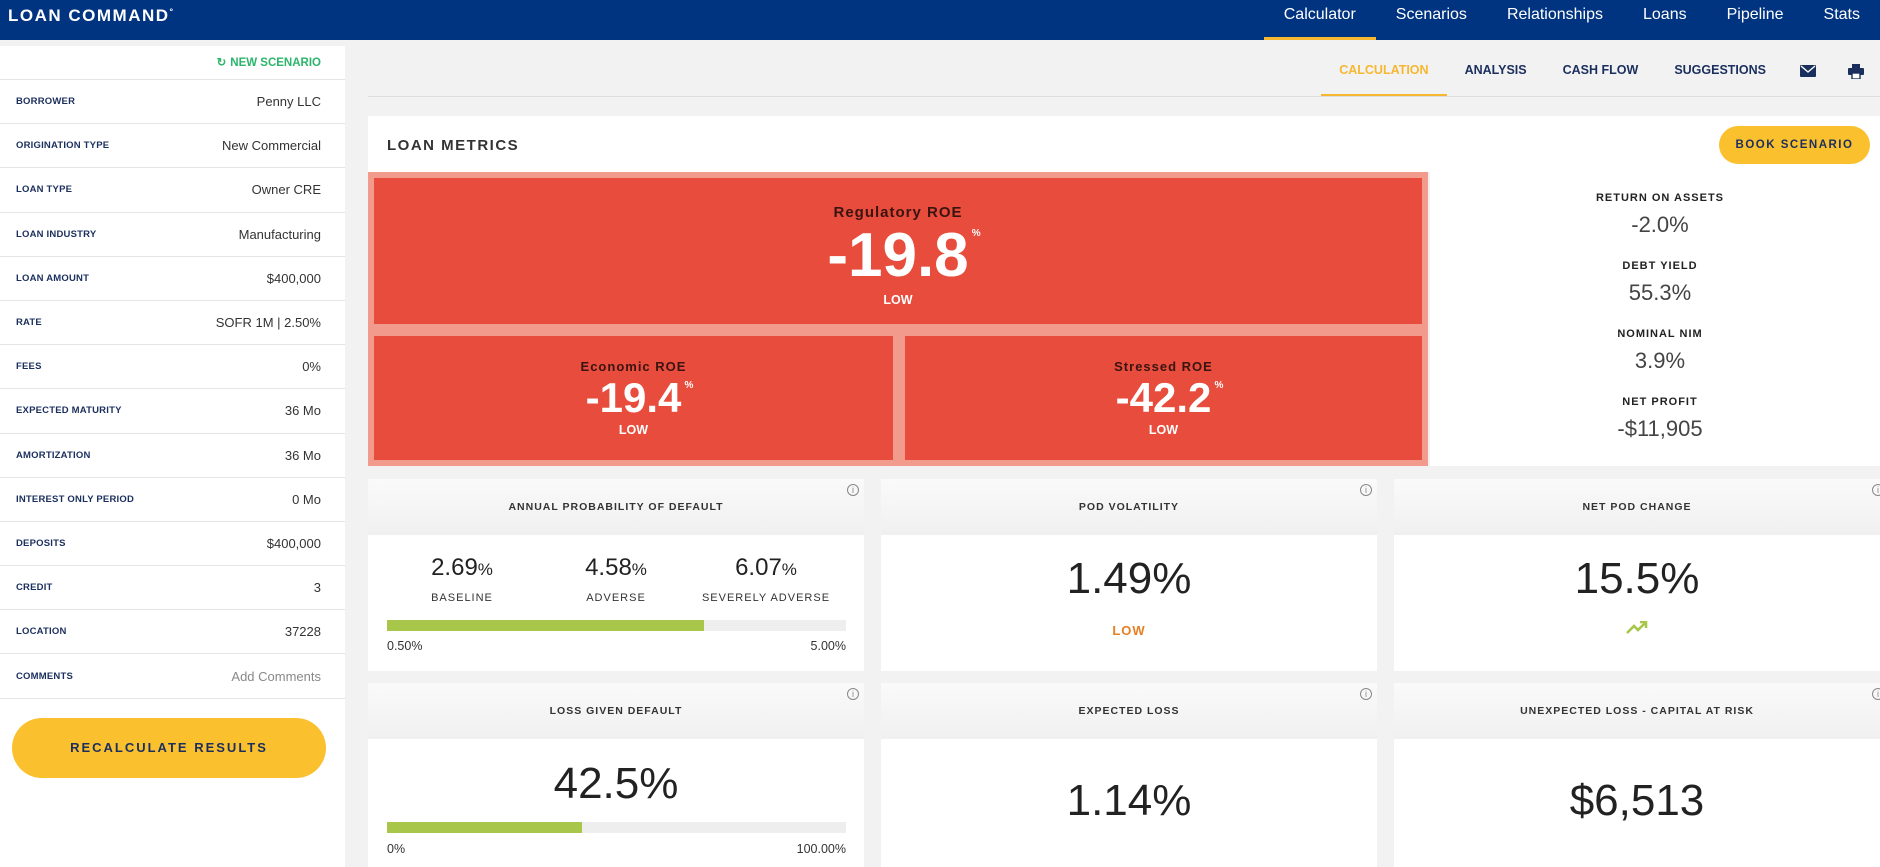 Image resolution: width=1880 pixels, height=867 pixels. What do you see at coordinates (172, 544) in the screenshot?
I see `field-row-deposits: DEPOSITS $400,000` at bounding box center [172, 544].